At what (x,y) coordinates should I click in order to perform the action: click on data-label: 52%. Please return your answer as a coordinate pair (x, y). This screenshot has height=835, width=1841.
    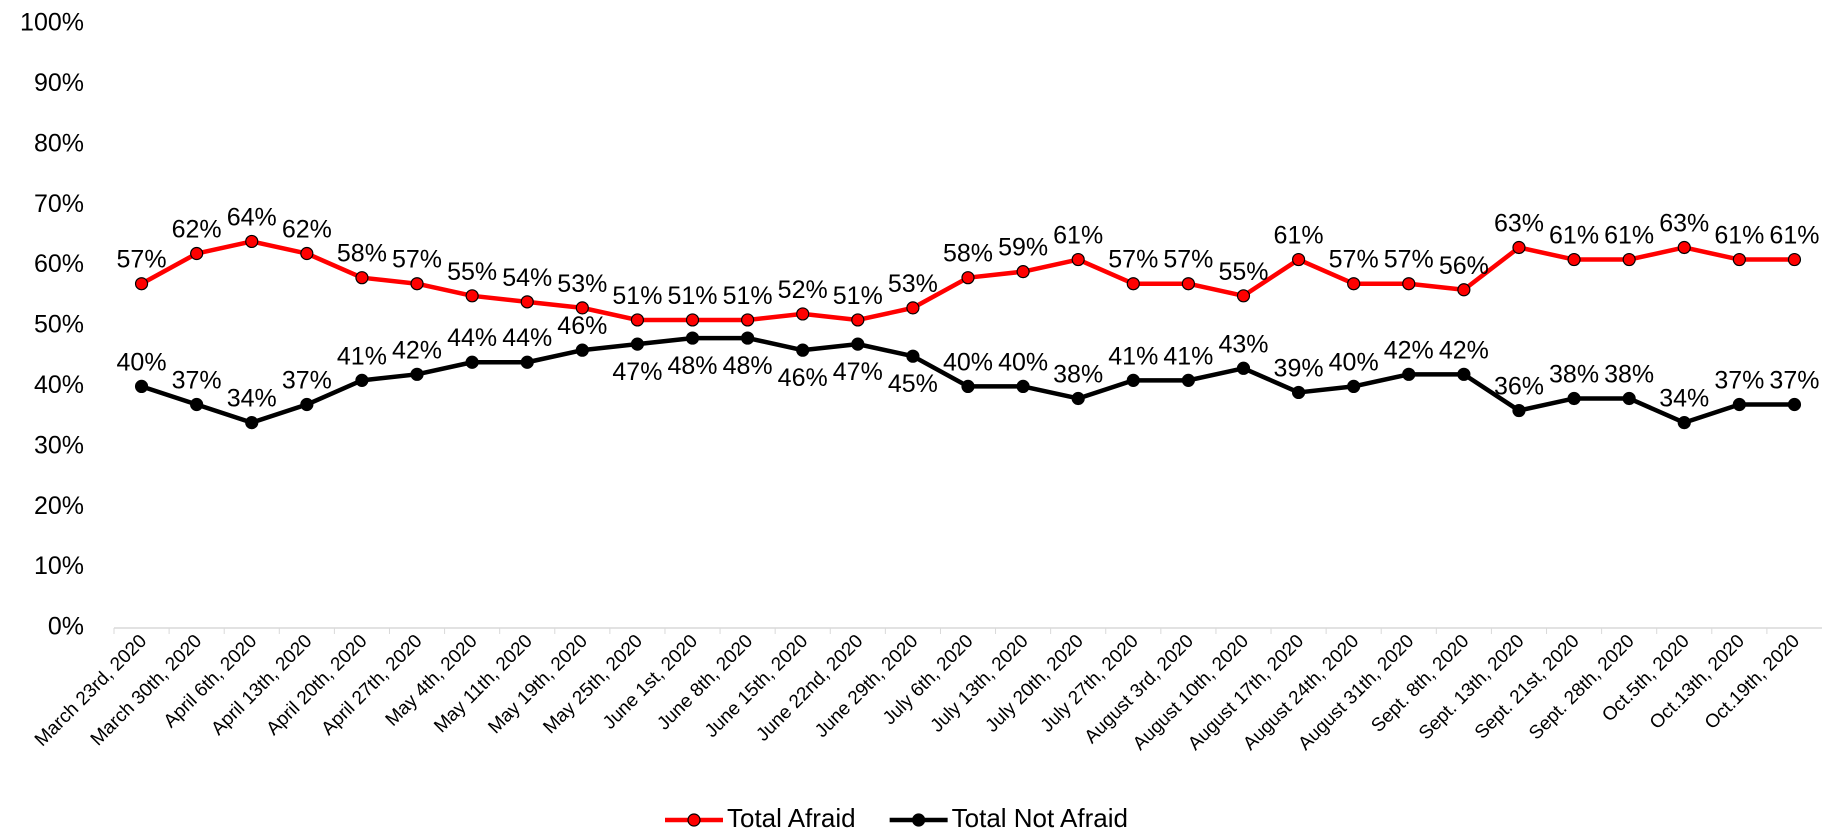
    Looking at the image, I should click on (803, 290).